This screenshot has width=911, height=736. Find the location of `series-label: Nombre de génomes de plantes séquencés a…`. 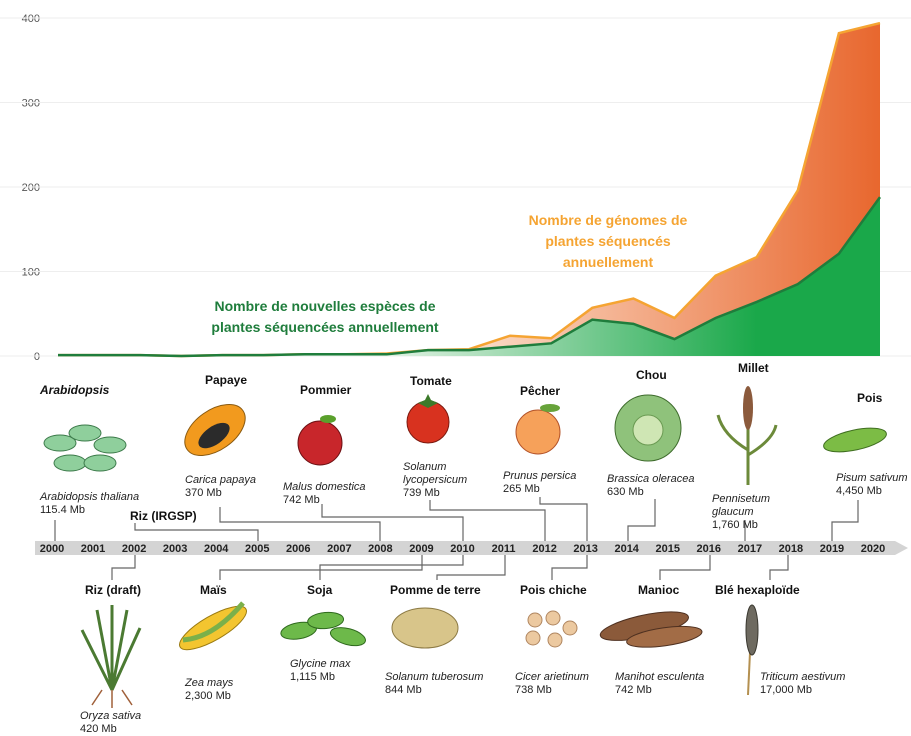

series-label: Nombre de génomes de plantes séquencés a… is located at coordinates (608, 241).